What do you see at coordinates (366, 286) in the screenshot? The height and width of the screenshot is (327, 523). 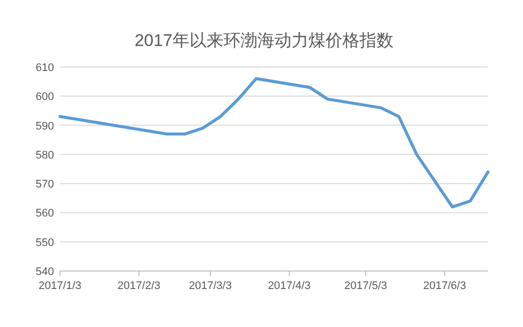 I see `x-tick-label: 2017/5/3` at bounding box center [366, 286].